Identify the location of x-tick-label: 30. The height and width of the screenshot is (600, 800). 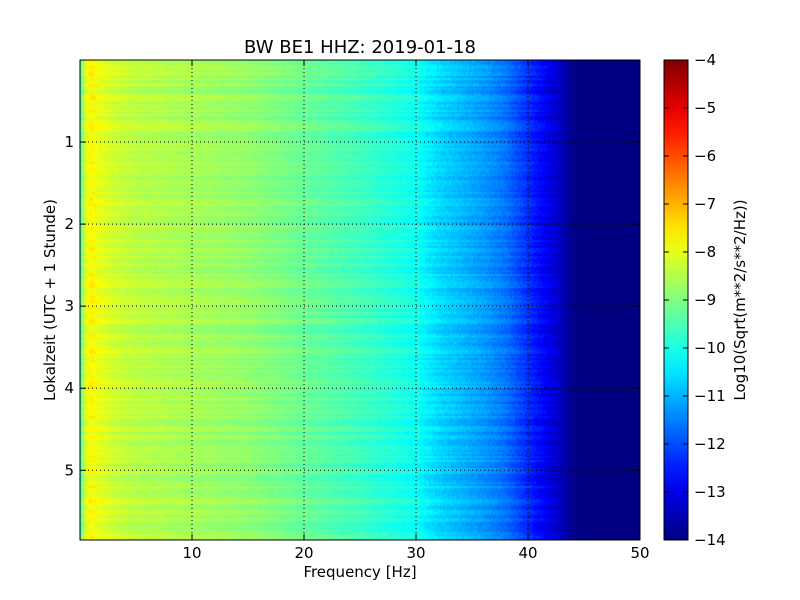
(415, 553).